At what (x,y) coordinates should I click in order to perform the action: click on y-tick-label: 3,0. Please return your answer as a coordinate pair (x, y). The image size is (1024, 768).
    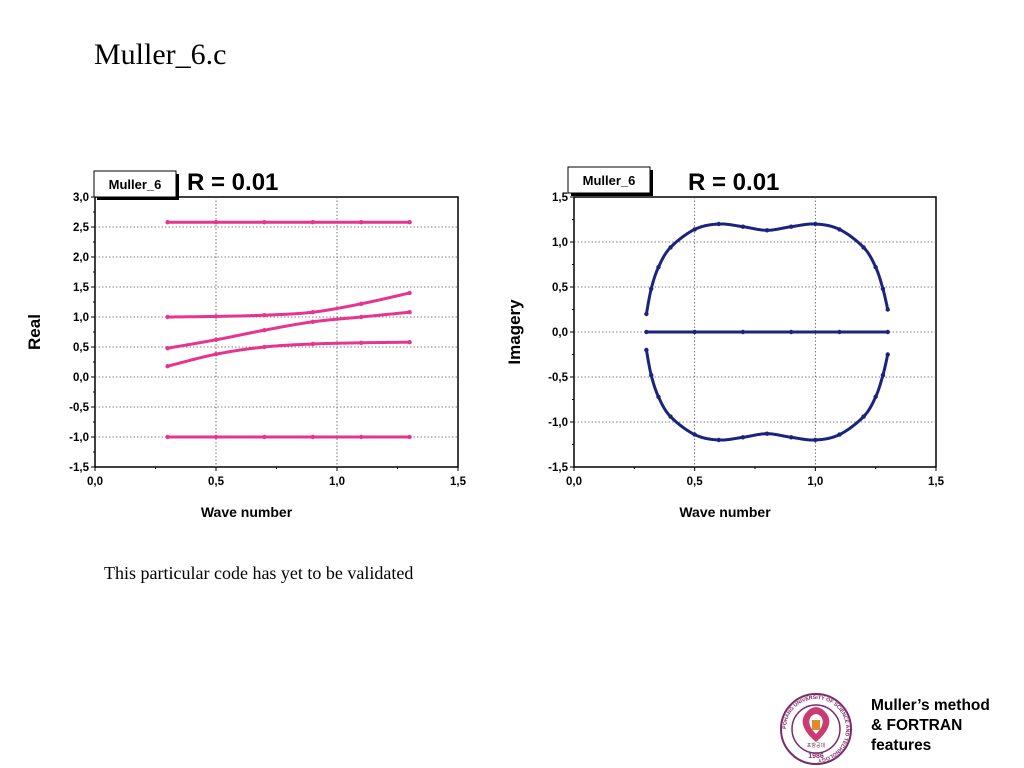
    Looking at the image, I should click on (81, 198).